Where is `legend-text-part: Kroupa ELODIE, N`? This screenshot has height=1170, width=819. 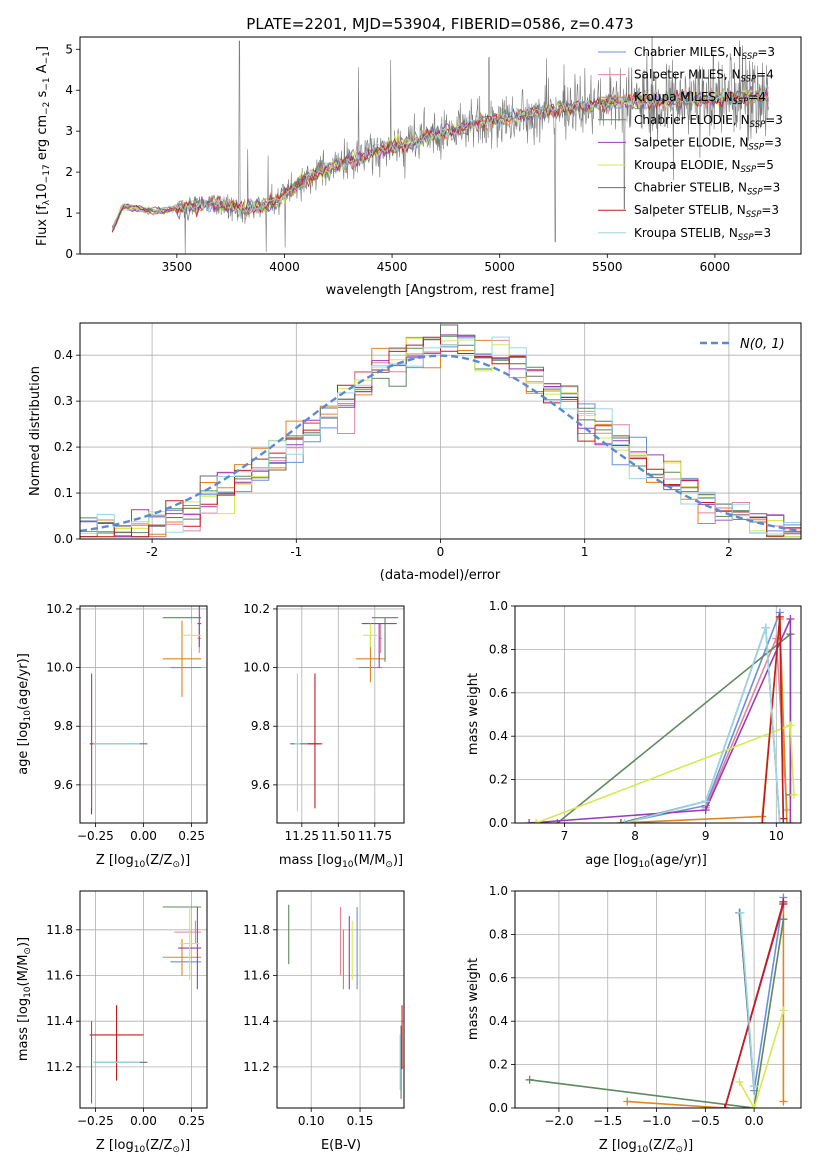
legend-text-part: Kroupa ELODIE, N is located at coordinates (687, 165).